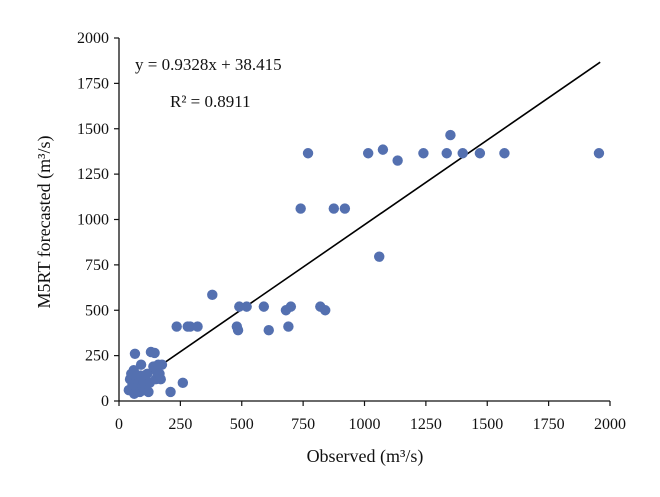 Image resolution: width=660 pixels, height=497 pixels. I want to click on x-tick-label: 0, so click(119, 424).